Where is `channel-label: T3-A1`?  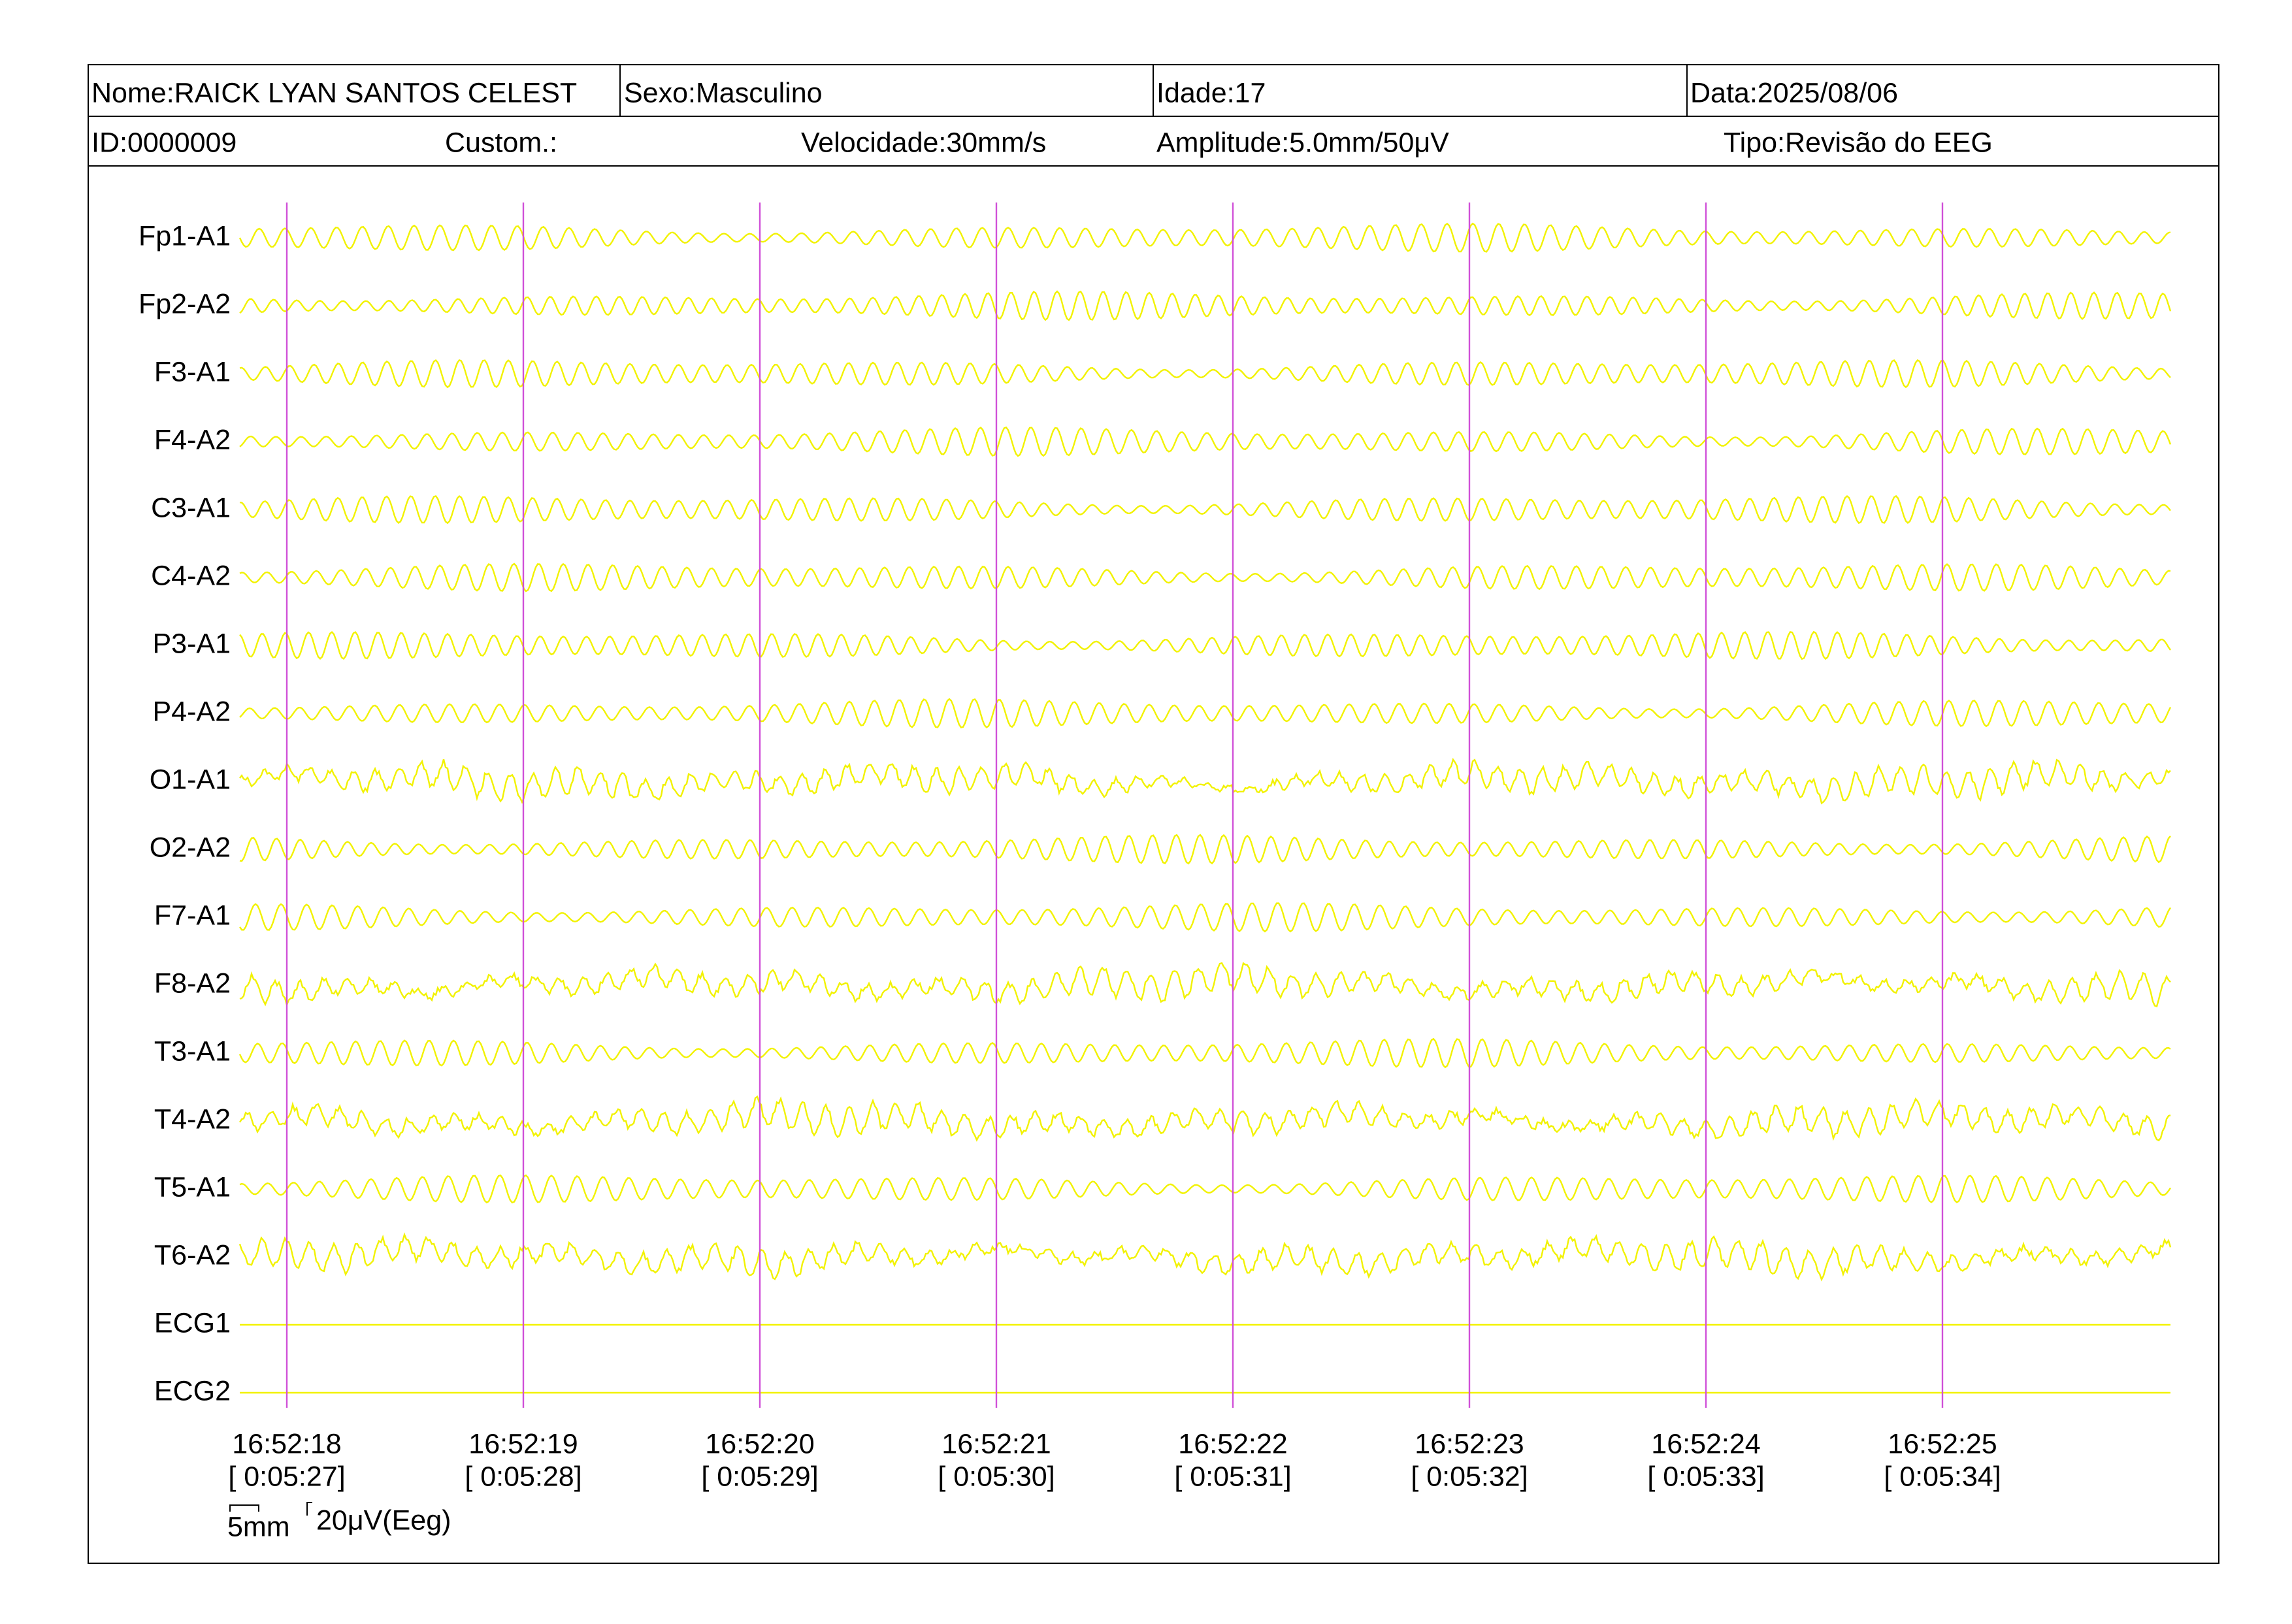 channel-label: T3-A1 is located at coordinates (192, 1051).